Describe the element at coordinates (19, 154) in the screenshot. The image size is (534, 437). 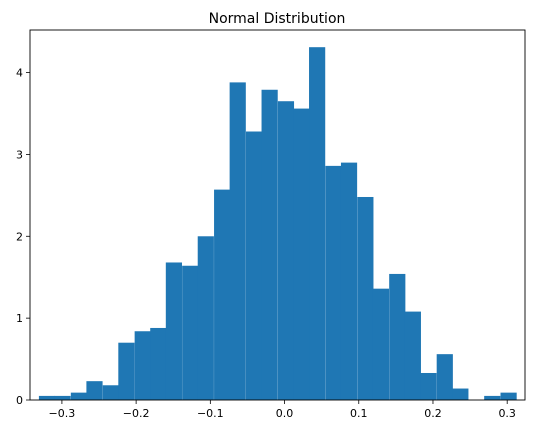
I see `y-tick-label: 3` at that location.